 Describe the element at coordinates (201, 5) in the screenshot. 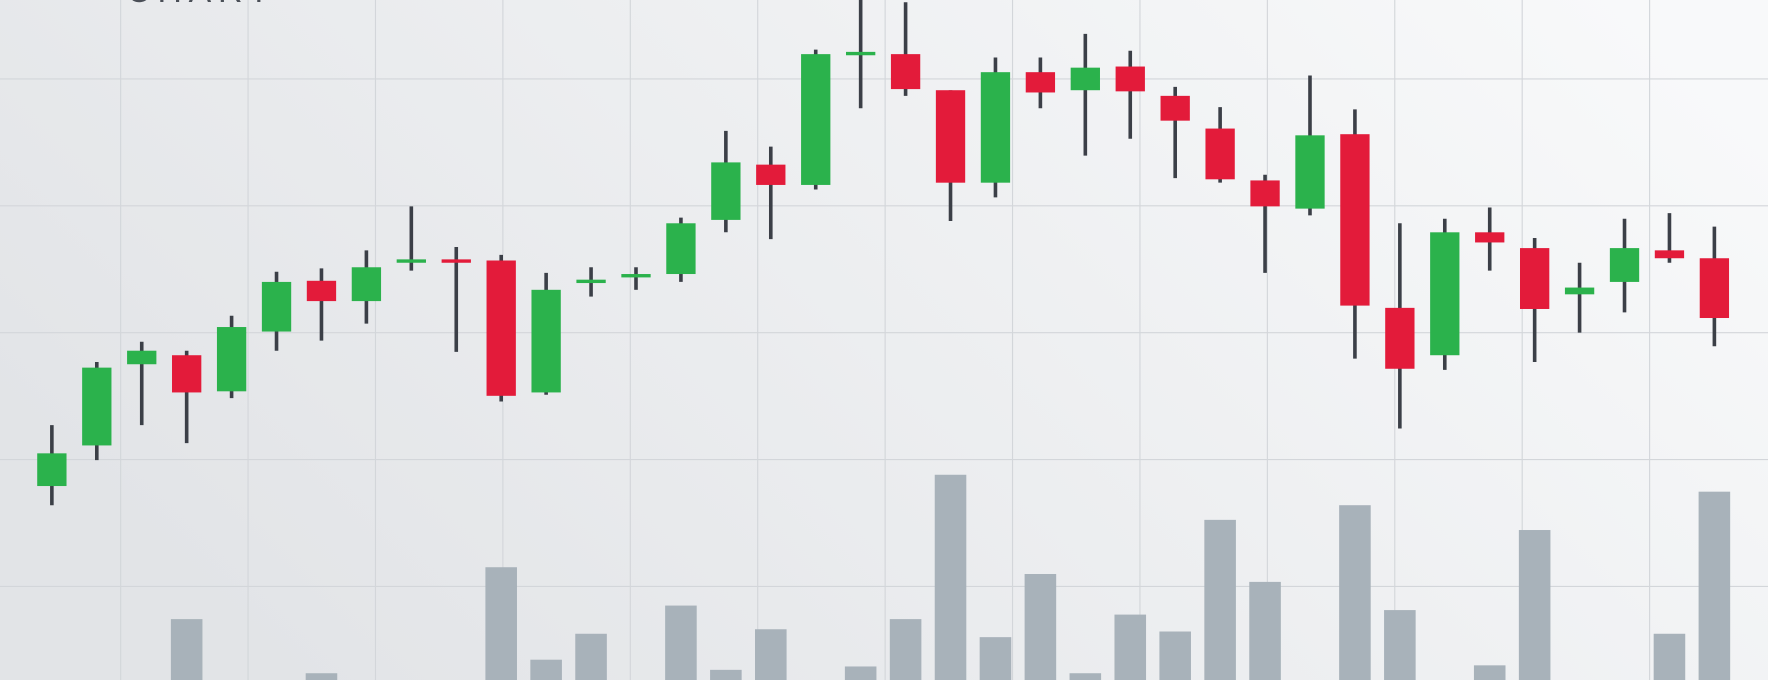

I see `chart-title: CHART` at that location.